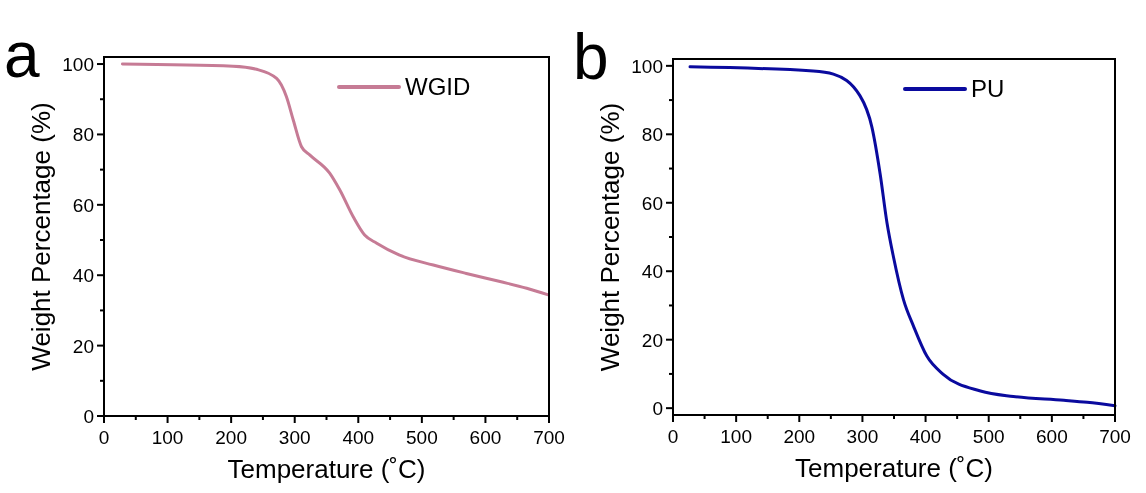 Image resolution: width=1146 pixels, height=493 pixels. Describe the element at coordinates (22, 55) in the screenshot. I see `text: a` at that location.